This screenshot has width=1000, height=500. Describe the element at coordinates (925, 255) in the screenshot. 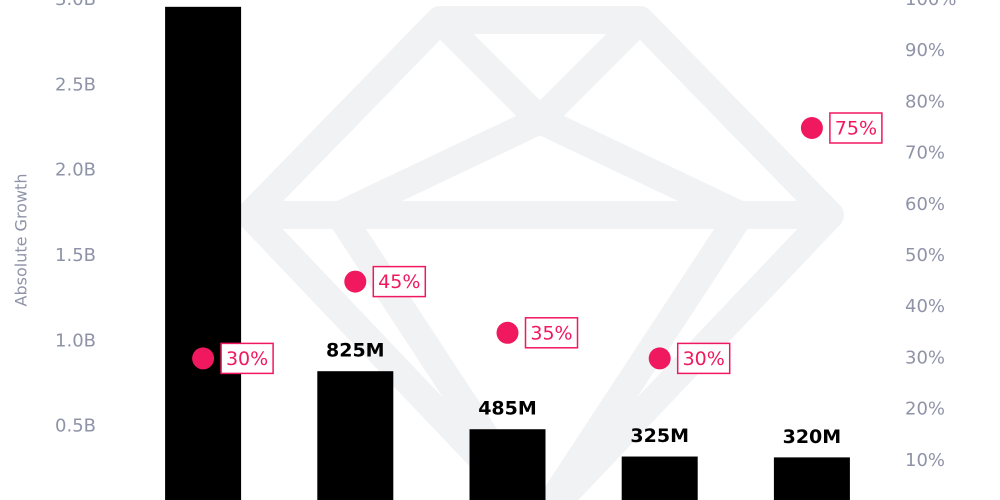

I see `y2-tick-label: 50%` at that location.